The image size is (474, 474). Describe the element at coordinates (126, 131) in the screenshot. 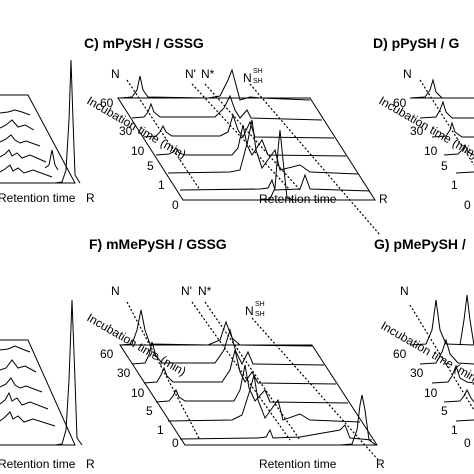

I see `panel-c-ytick-30: 30` at that location.